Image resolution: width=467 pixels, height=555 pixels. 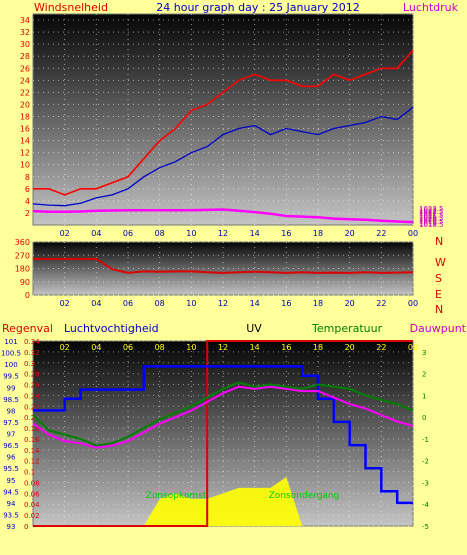 What do you see at coordinates (11, 492) in the screenshot?
I see `humidity-tick-label: 94.5` at bounding box center [11, 492].